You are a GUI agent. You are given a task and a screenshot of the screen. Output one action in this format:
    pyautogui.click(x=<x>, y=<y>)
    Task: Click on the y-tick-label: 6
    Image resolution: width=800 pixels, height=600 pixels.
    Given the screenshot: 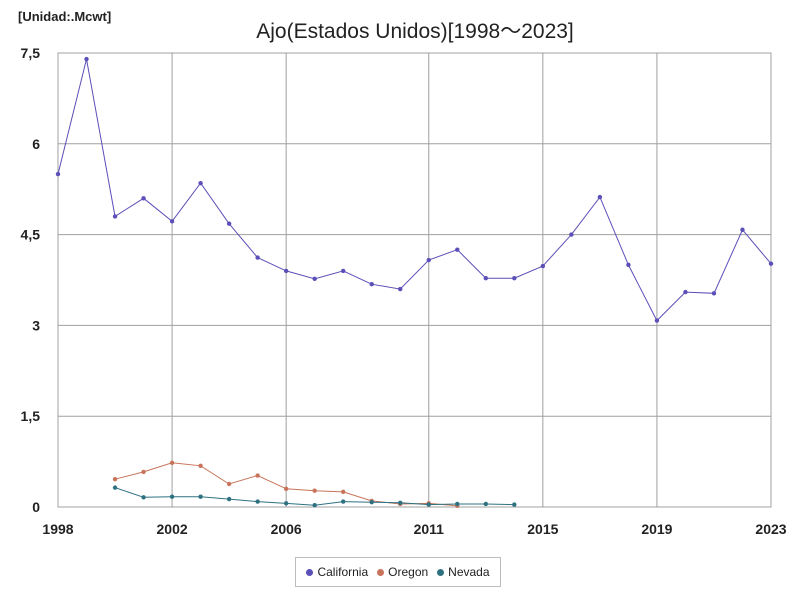 What is the action you would take?
    pyautogui.click(x=36, y=144)
    